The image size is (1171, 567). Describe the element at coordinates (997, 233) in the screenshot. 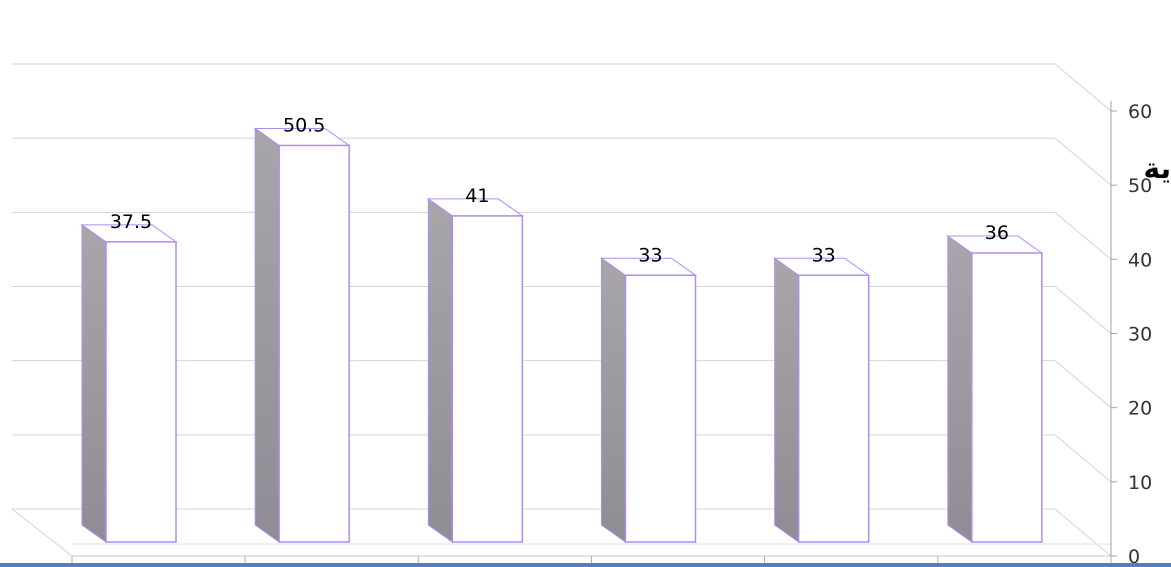

I see `data-label: 36` at that location.